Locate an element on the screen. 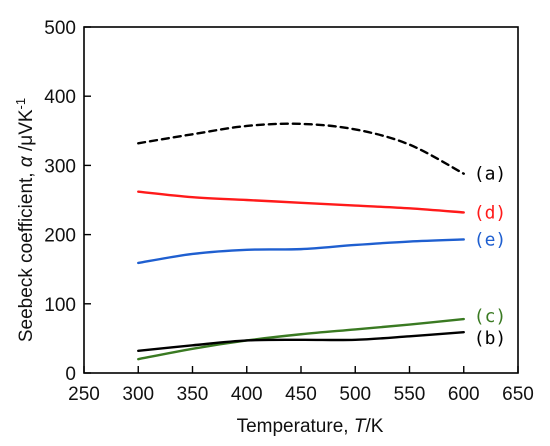 The width and height of the screenshot is (550, 446). series-line-a is located at coordinates (301, 148).